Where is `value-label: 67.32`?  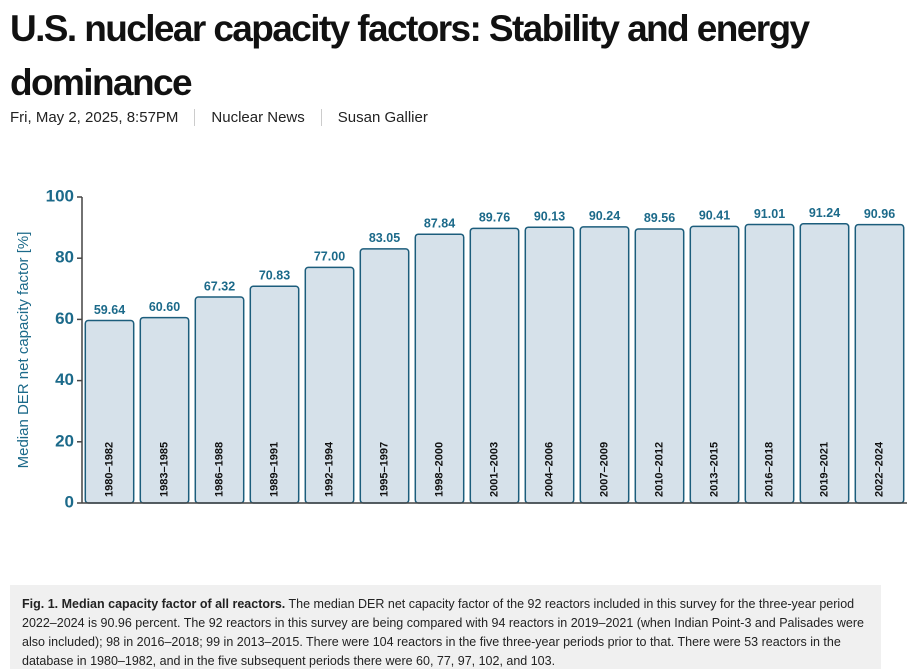
value-label: 67.32 is located at coordinates (219, 286).